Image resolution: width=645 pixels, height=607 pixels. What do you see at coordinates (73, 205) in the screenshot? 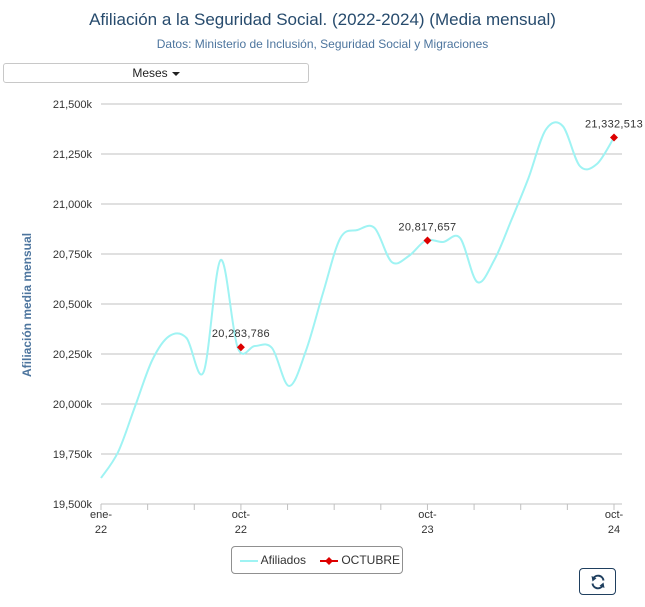
I see `y-tick-label: 21,000k` at bounding box center [73, 205].